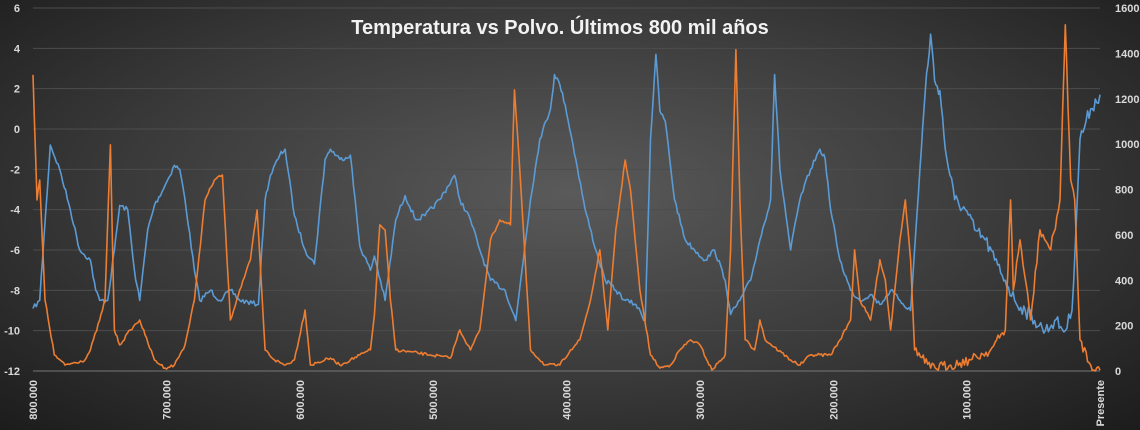  What do you see at coordinates (15, 211) in the screenshot?
I see `left-tick-label: -4` at bounding box center [15, 211].